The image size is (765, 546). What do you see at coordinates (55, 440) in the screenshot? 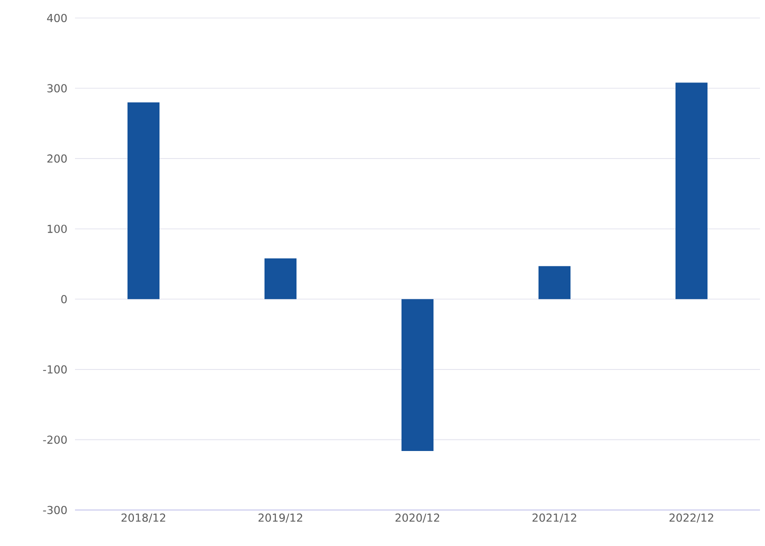
I see `y-tick-label: -200` at bounding box center [55, 440].